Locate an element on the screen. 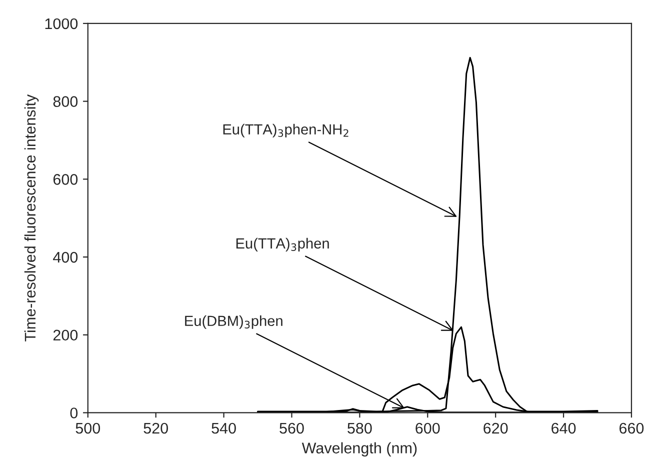 This screenshot has height=469, width=651. y-tick-label: 1000 is located at coordinates (61, 24).